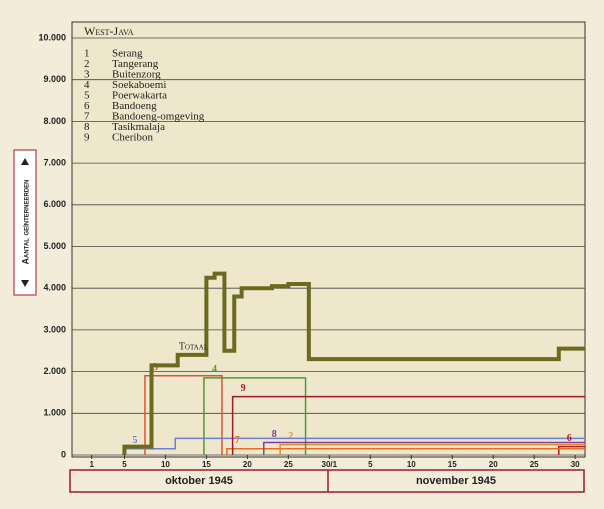 The height and width of the screenshot is (509, 604). Describe the element at coordinates (54, 413) in the screenshot. I see `y-tick-label: 1.000` at that location.